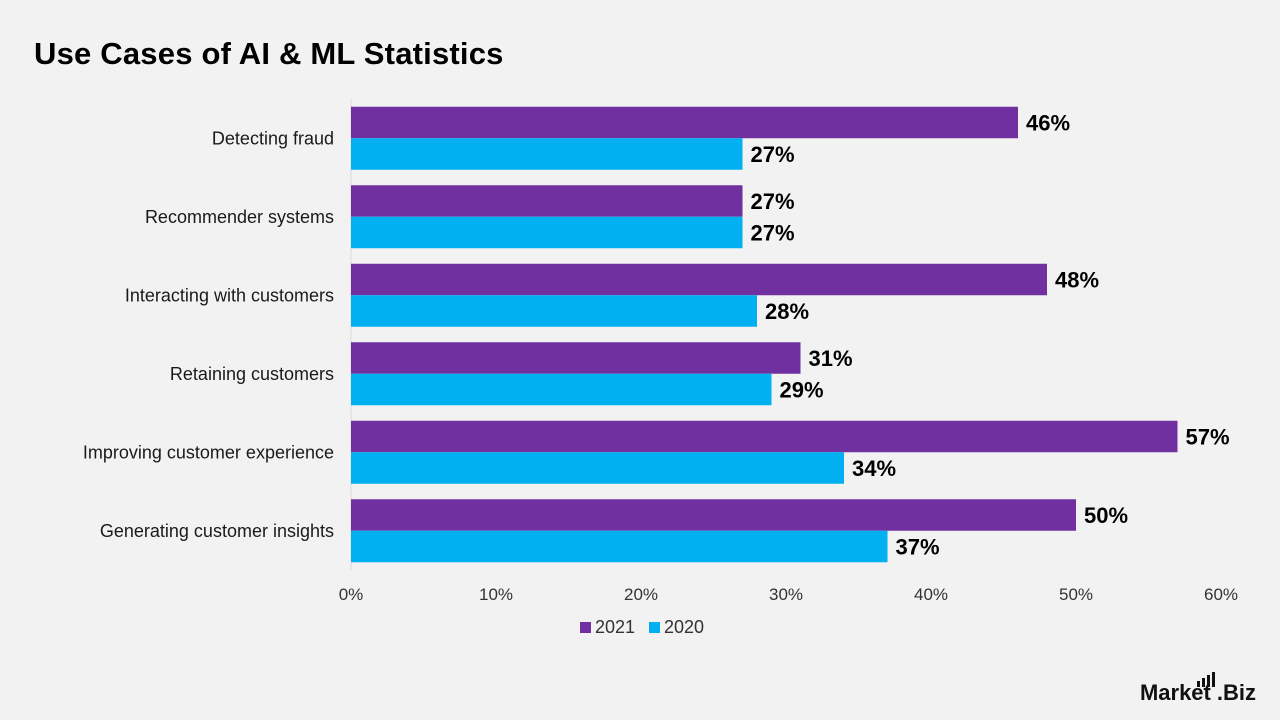  Describe the element at coordinates (1077, 280) in the screenshot. I see `data-label-2021: 48%` at that location.